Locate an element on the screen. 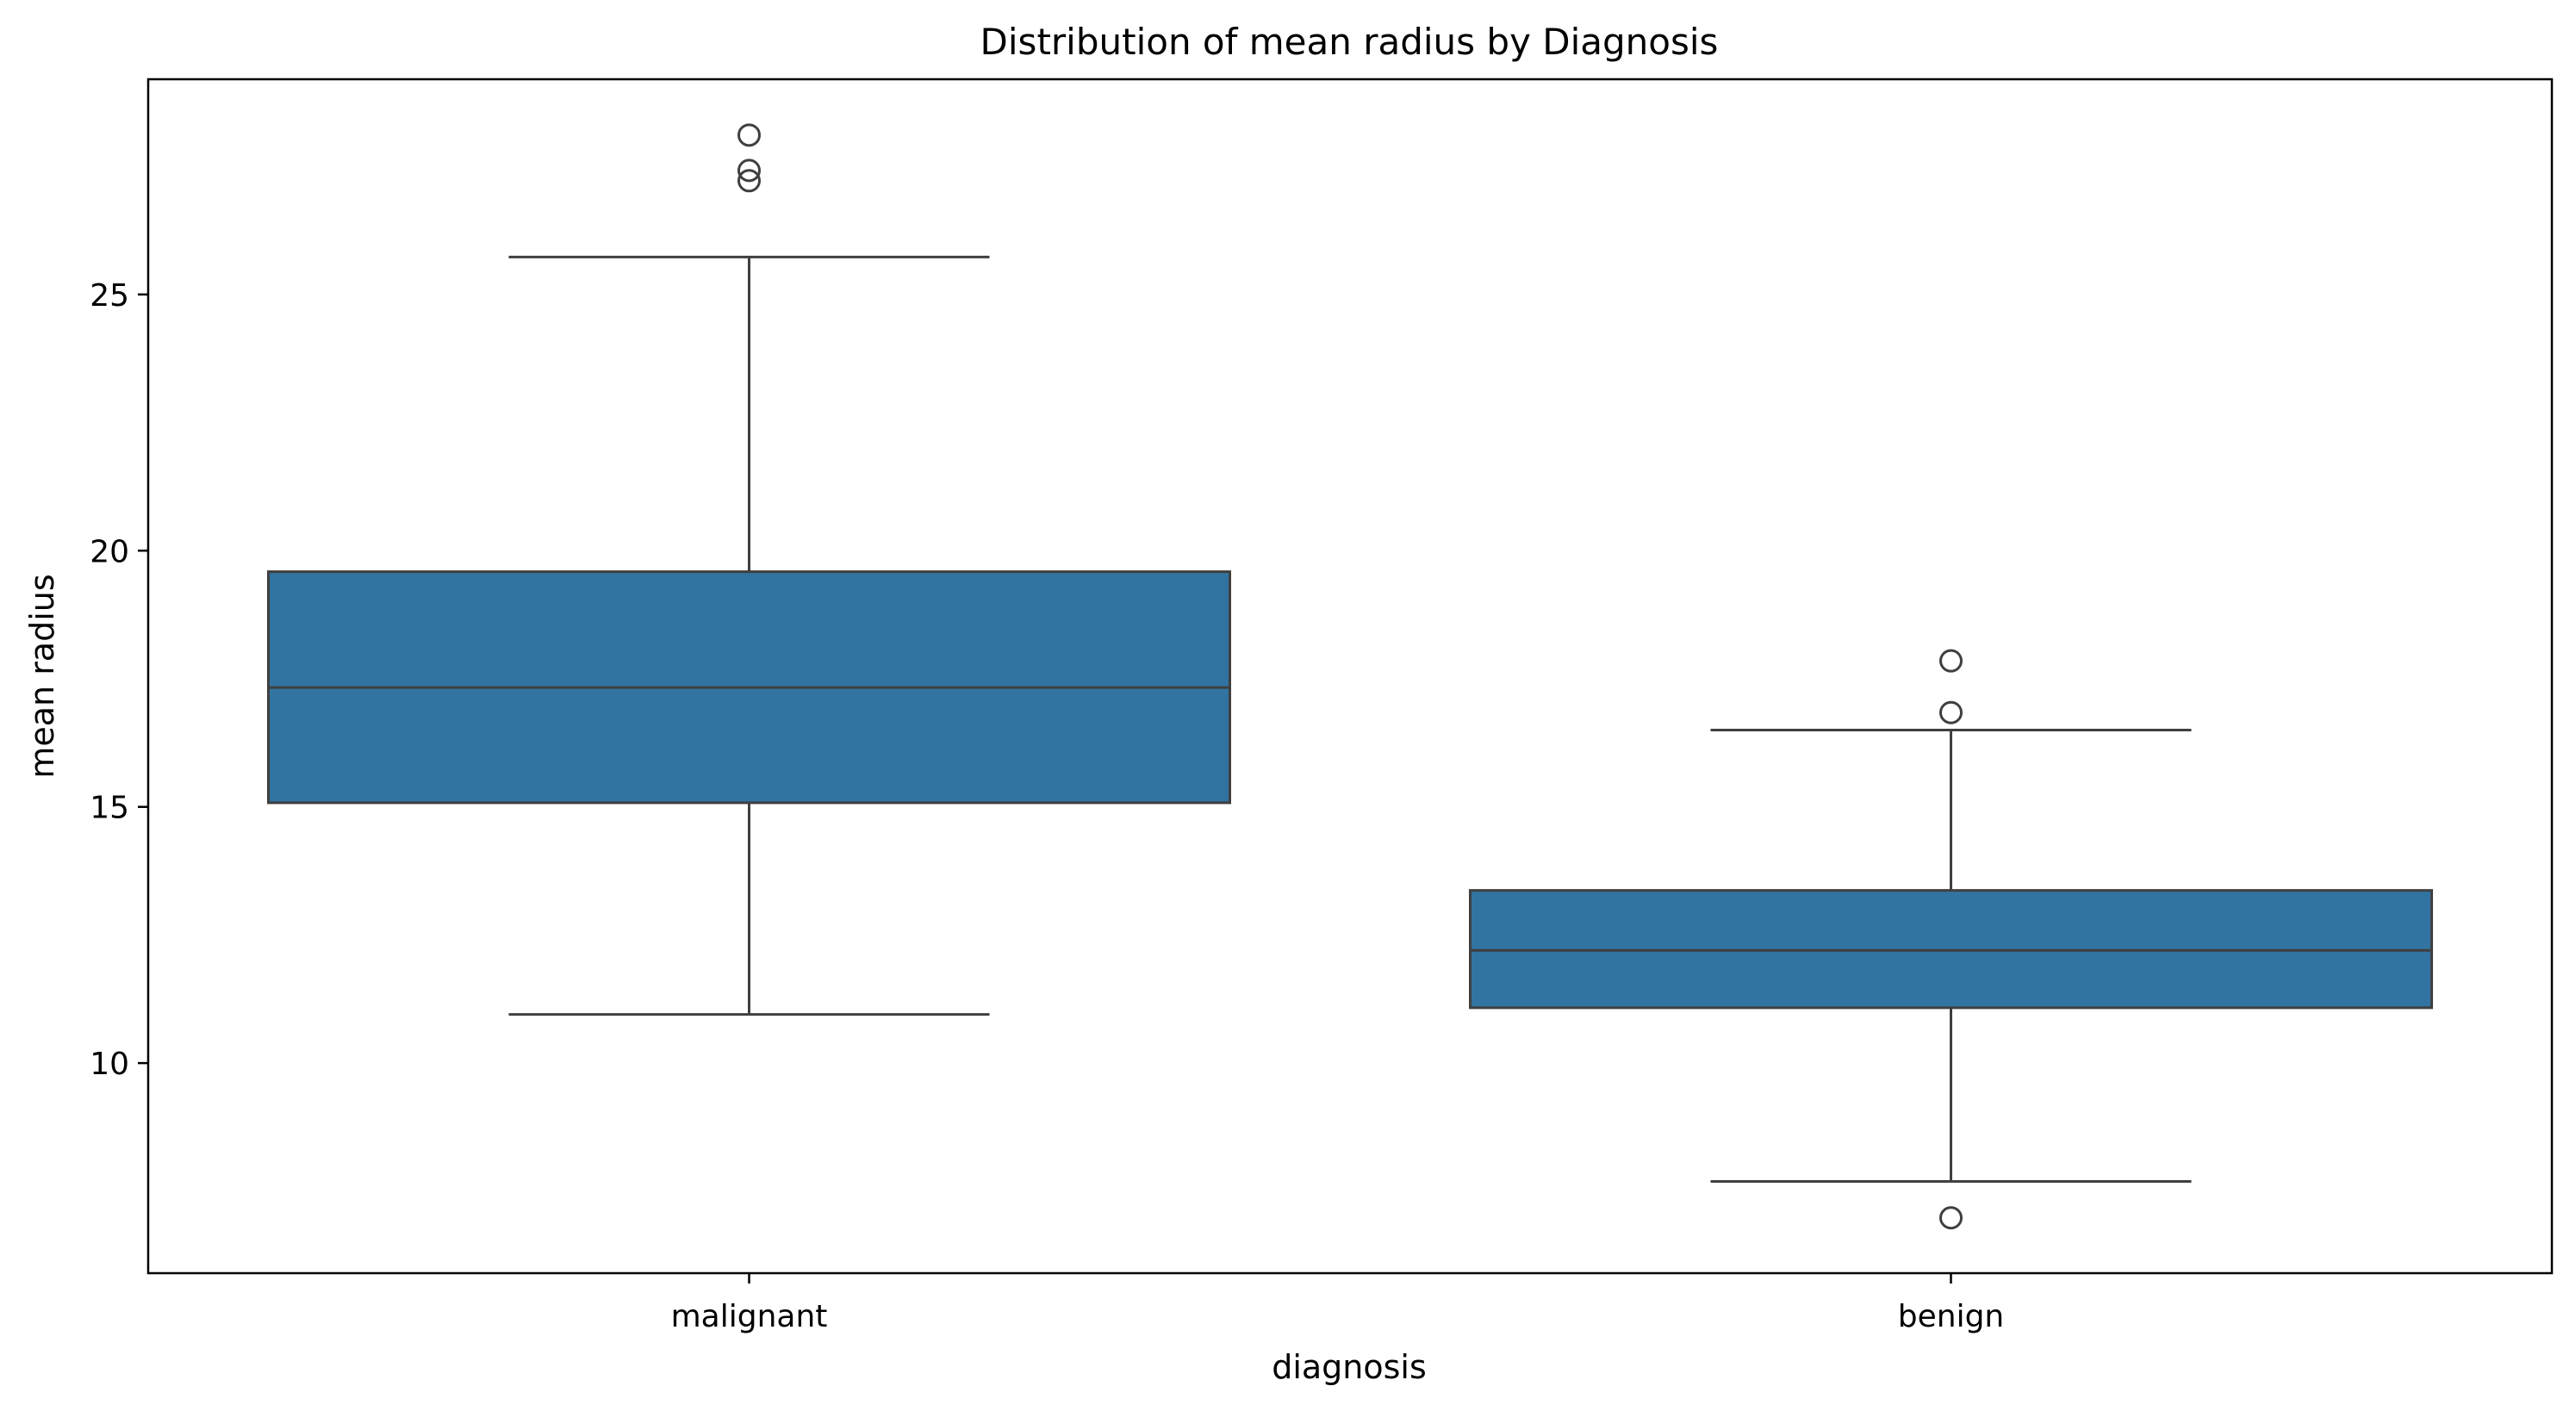 The height and width of the screenshot is (1411, 2576). y-axis: 10 15 20 25 is located at coordinates (119, 680).